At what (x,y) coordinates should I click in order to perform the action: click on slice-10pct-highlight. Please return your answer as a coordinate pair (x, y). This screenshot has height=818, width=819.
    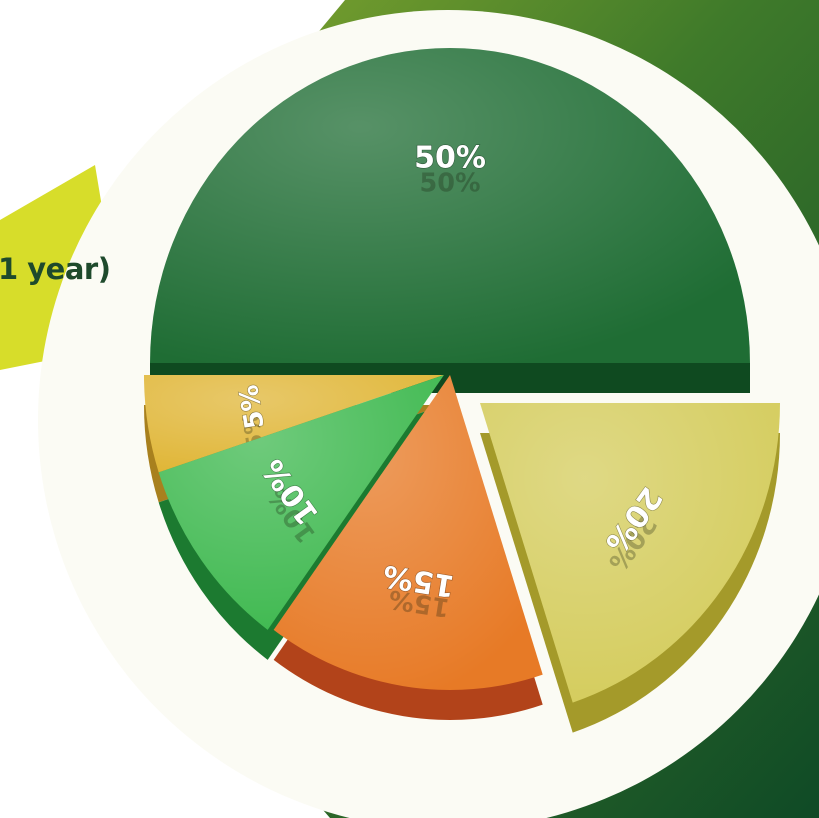
    Looking at the image, I should click on (301, 502).